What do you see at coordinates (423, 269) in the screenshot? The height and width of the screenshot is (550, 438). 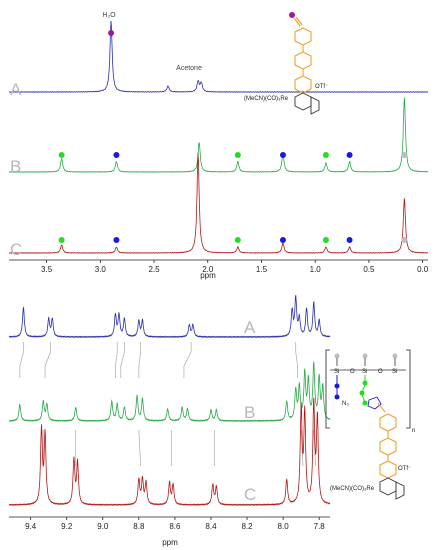 I see `top-tick-label: 0.0` at bounding box center [423, 269].